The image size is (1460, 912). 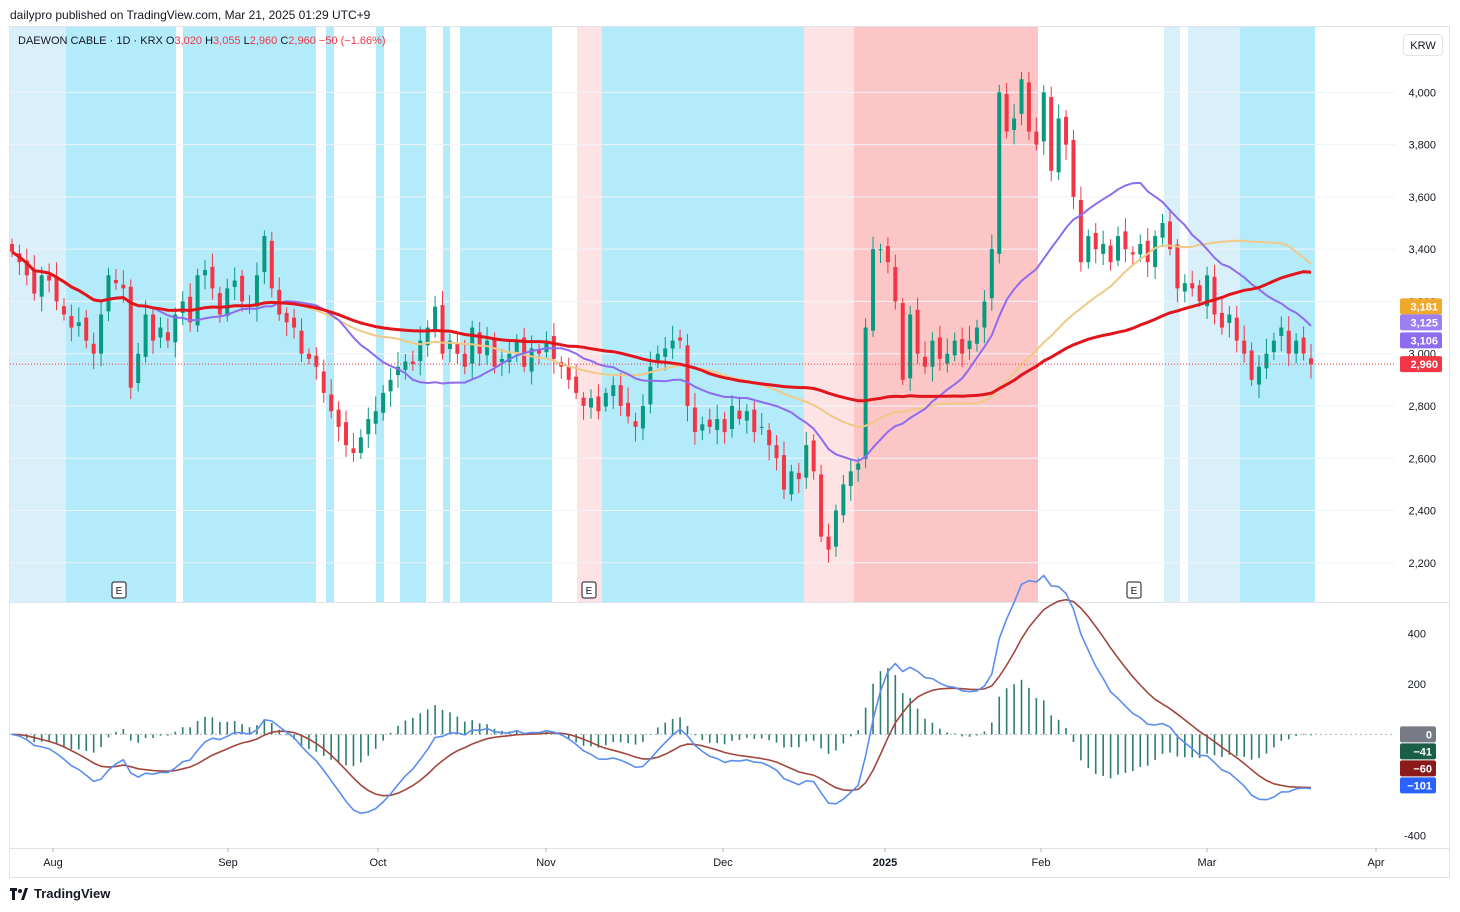 What do you see at coordinates (1422, 93) in the screenshot?
I see `price-tick-label-9: 4,000` at bounding box center [1422, 93].